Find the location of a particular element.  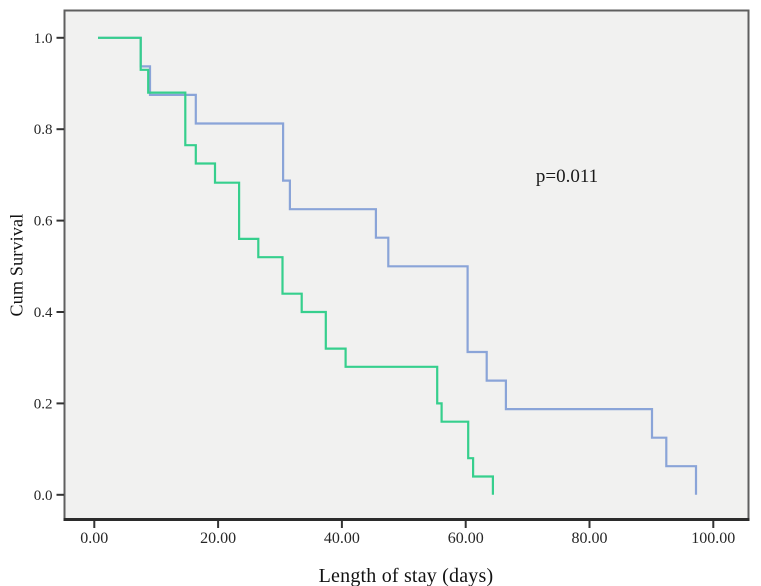

y-tick-label: 0.0 is located at coordinates (43, 496).